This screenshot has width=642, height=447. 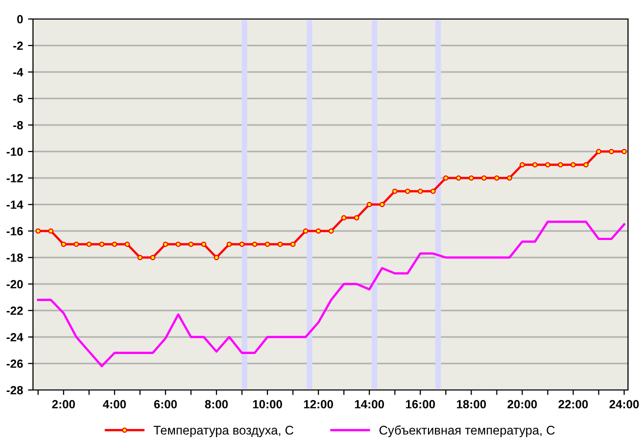 What do you see at coordinates (319, 404) in the screenshot?
I see `x-tick-label: 12:00` at bounding box center [319, 404].